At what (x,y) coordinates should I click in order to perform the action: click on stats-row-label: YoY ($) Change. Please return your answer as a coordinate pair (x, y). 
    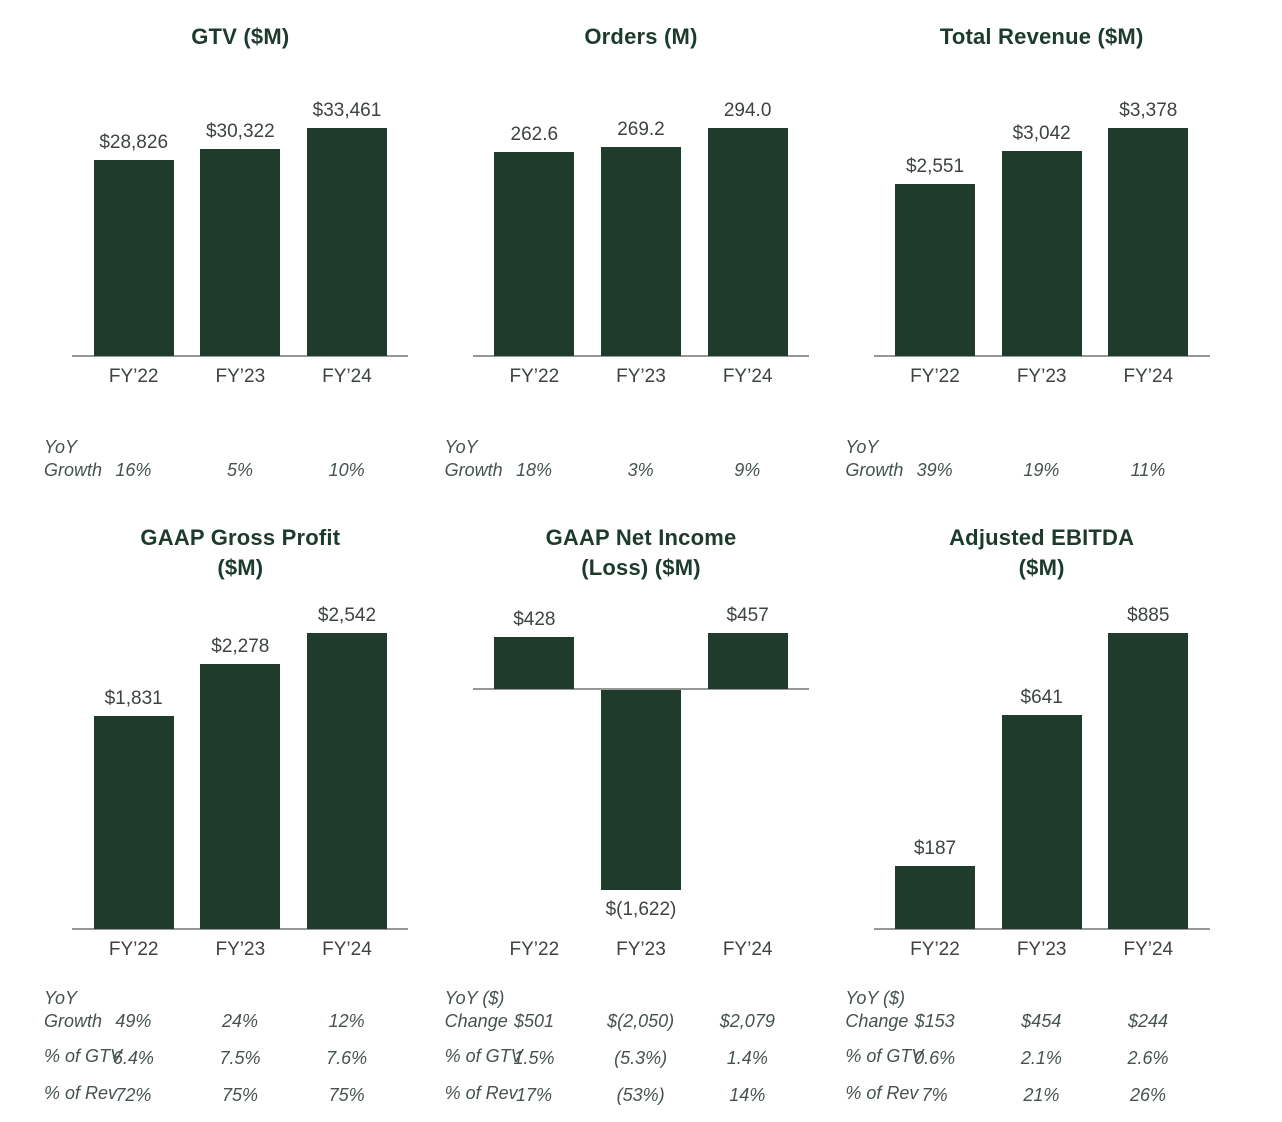
    Looking at the image, I should click on (476, 1009).